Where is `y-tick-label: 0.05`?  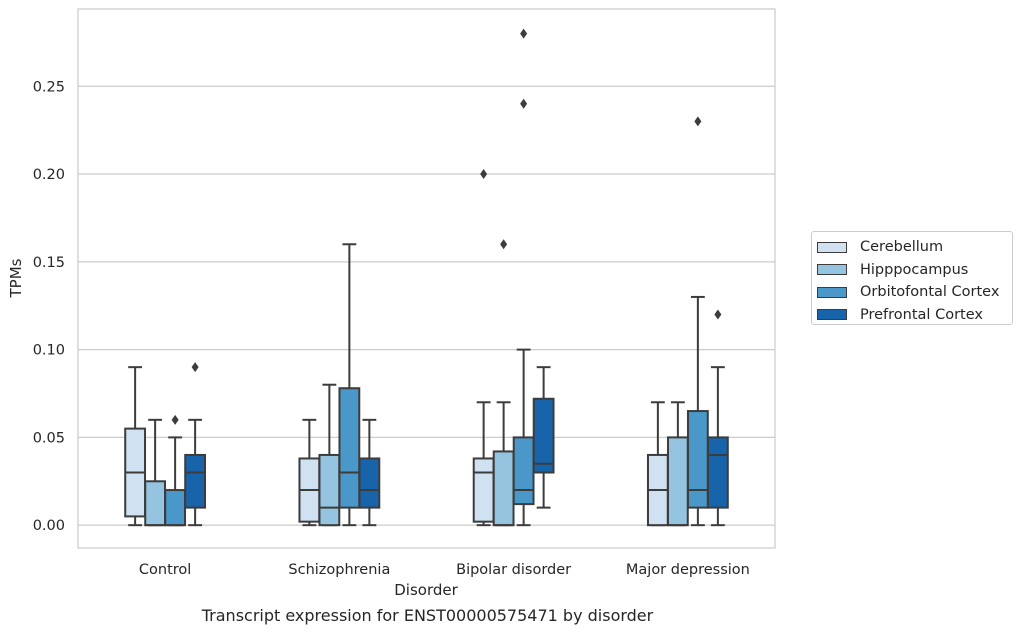
y-tick-label: 0.05 is located at coordinates (49, 438).